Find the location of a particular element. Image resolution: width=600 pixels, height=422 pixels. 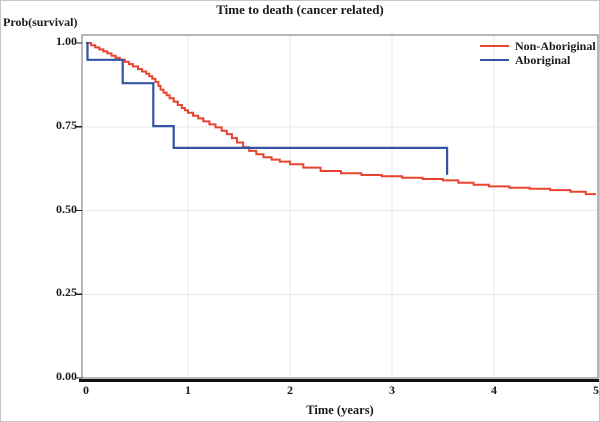

legend: Non-Aboriginal Aboriginal is located at coordinates (538, 53).